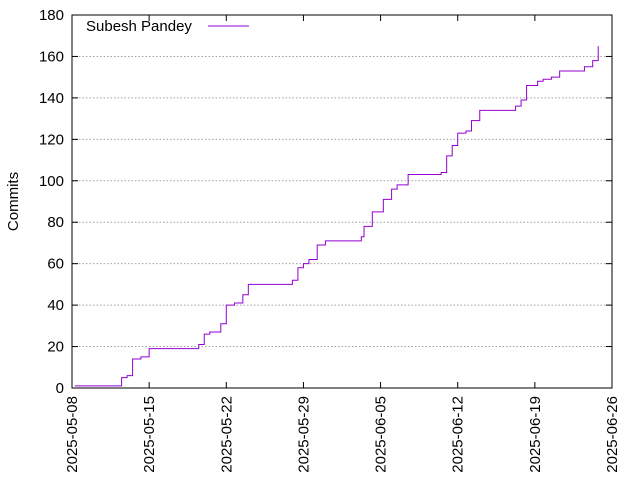  Describe the element at coordinates (51, 181) in the screenshot. I see `y-tick-label: 100` at that location.